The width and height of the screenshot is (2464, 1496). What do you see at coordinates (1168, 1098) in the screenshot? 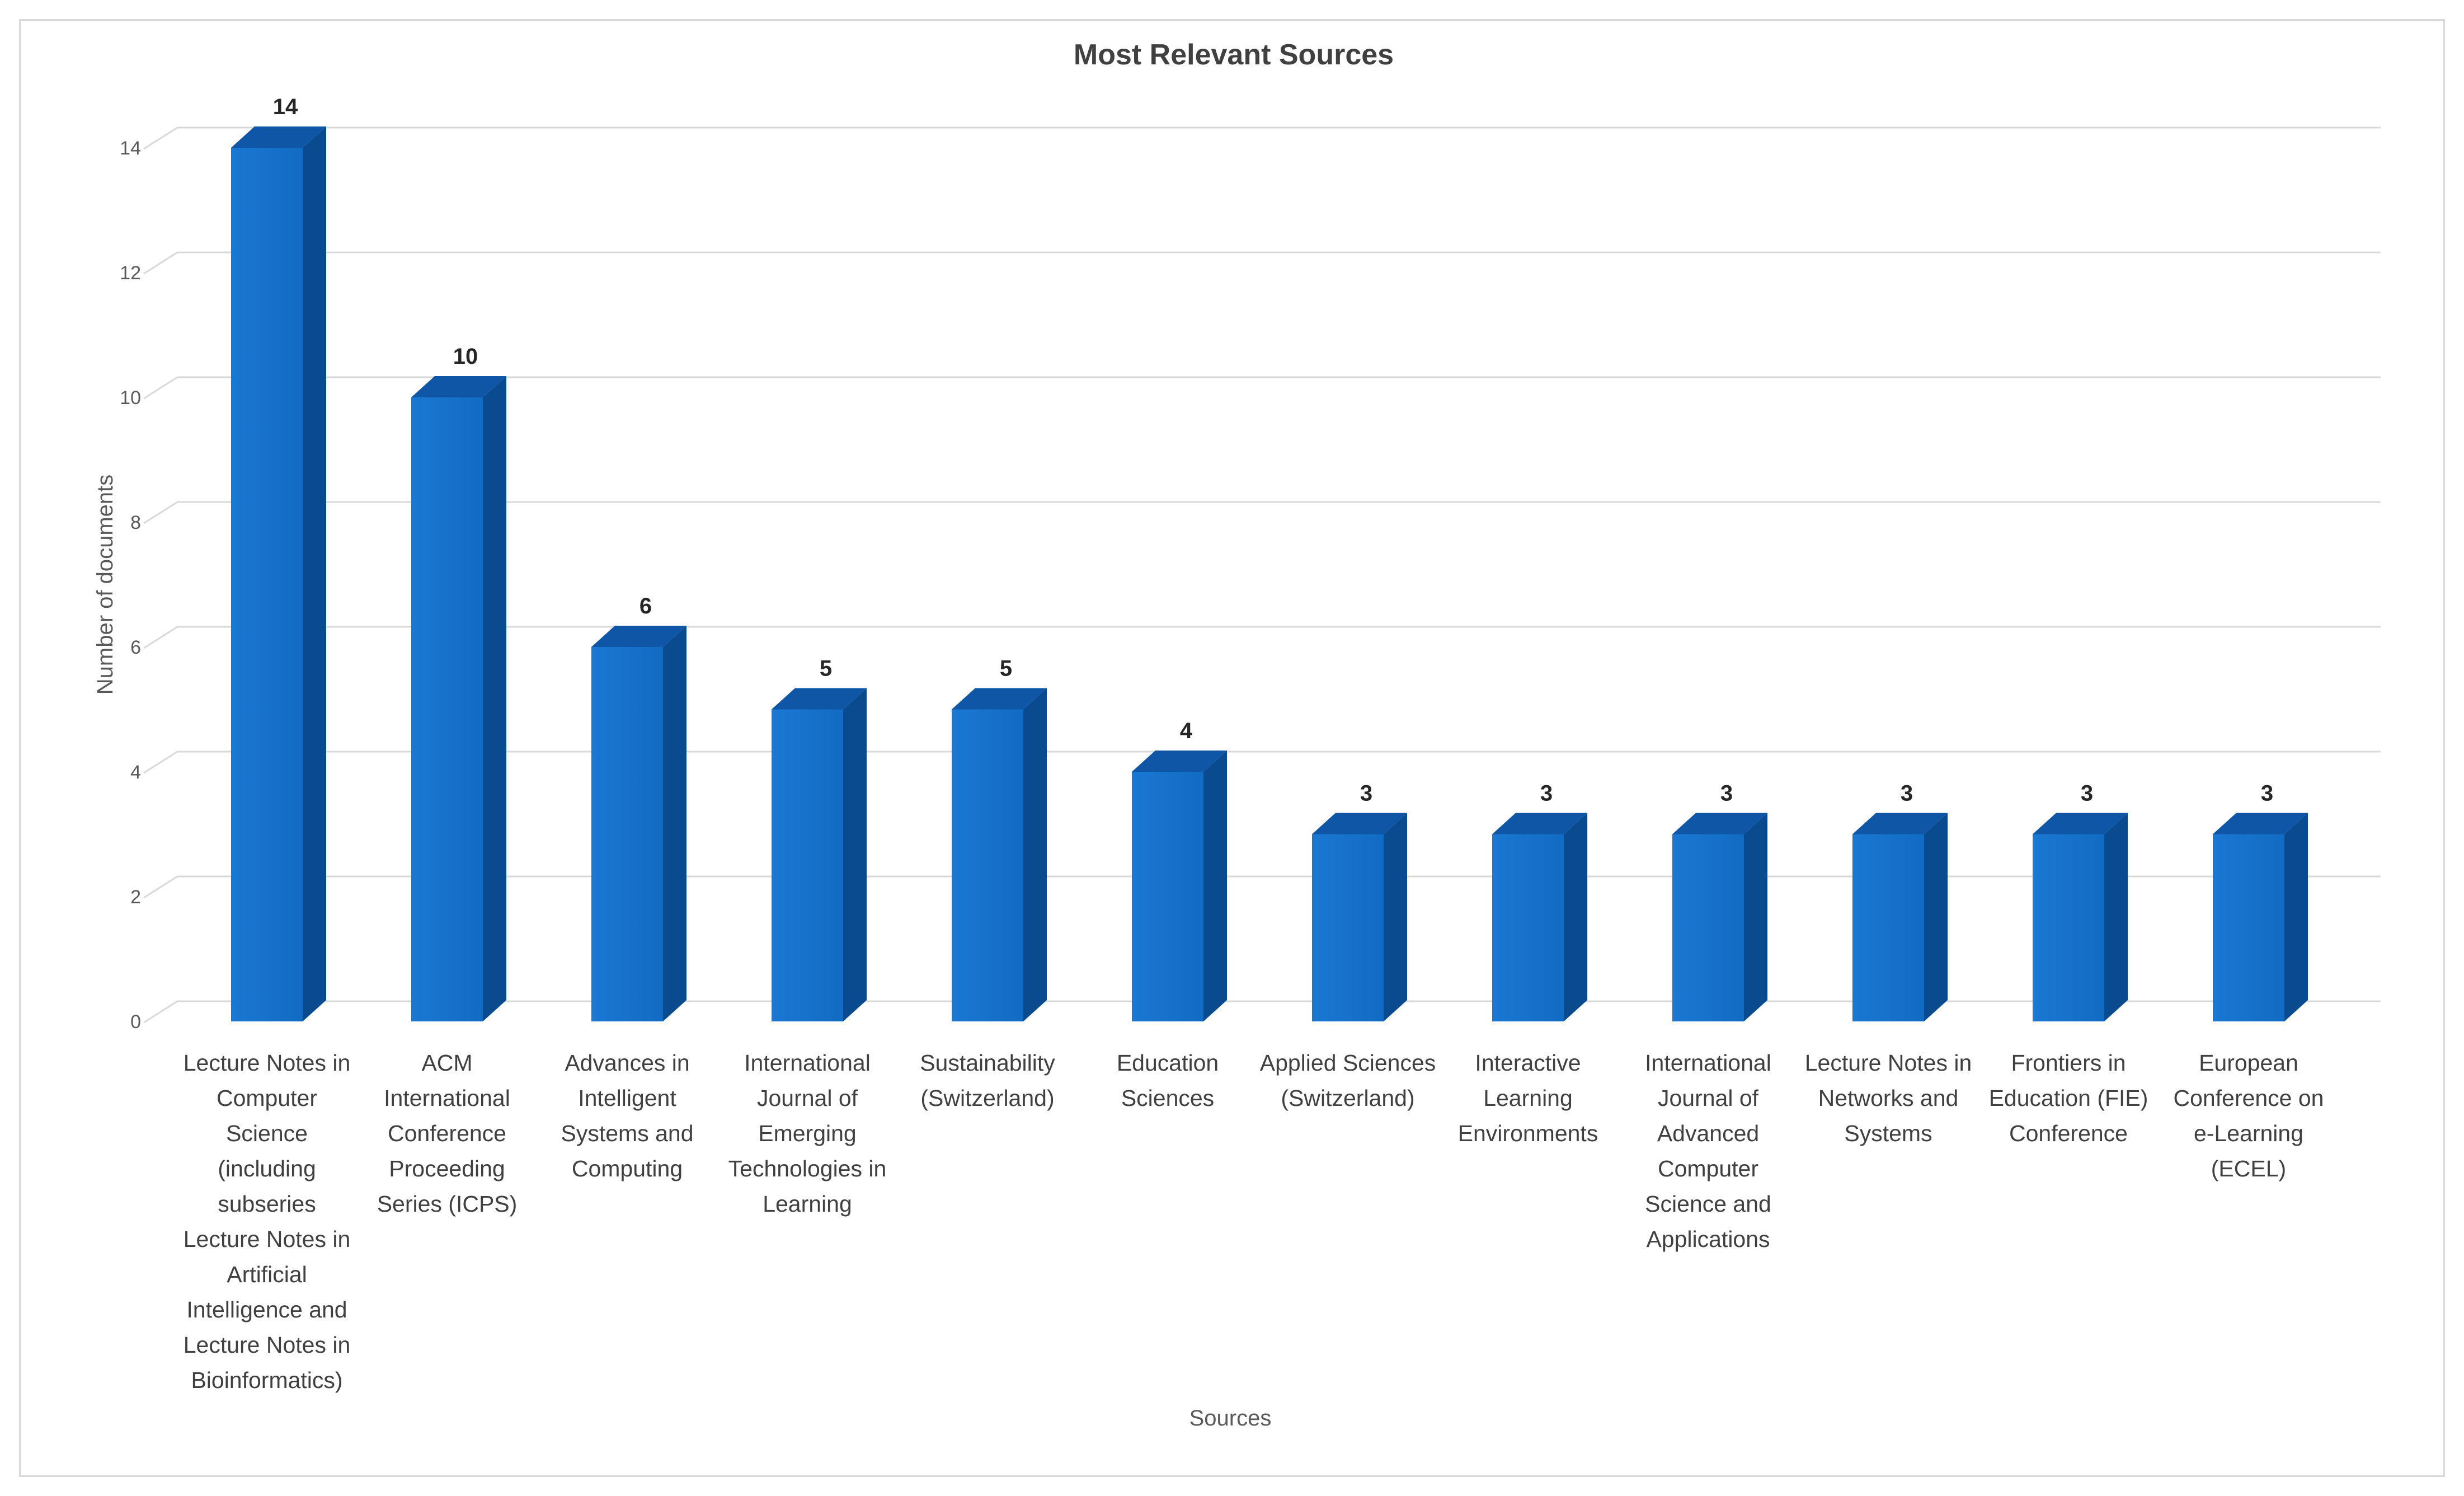
I see `x-category-line: Sciences` at bounding box center [1168, 1098].